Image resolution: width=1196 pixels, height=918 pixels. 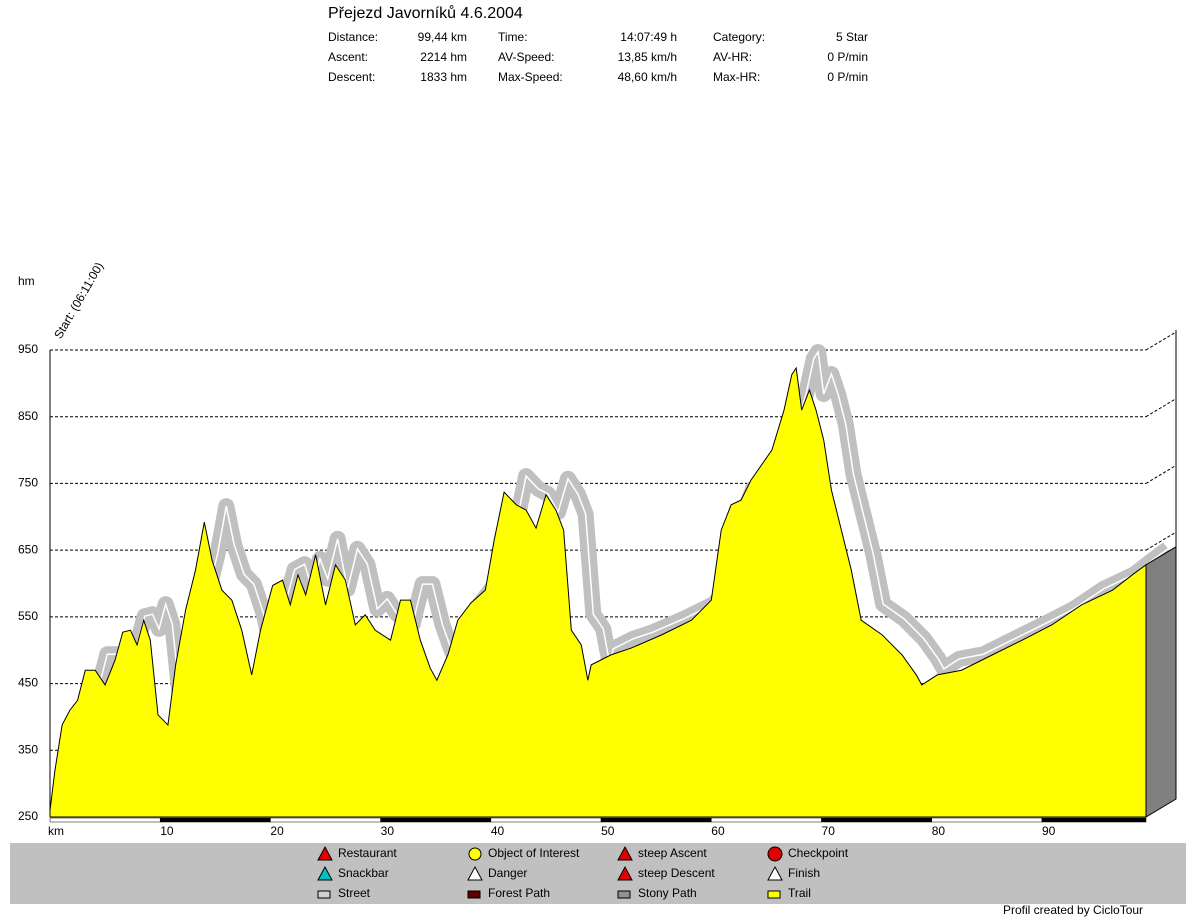 What do you see at coordinates (739, 37) in the screenshot?
I see `stat-label: Category:` at bounding box center [739, 37].